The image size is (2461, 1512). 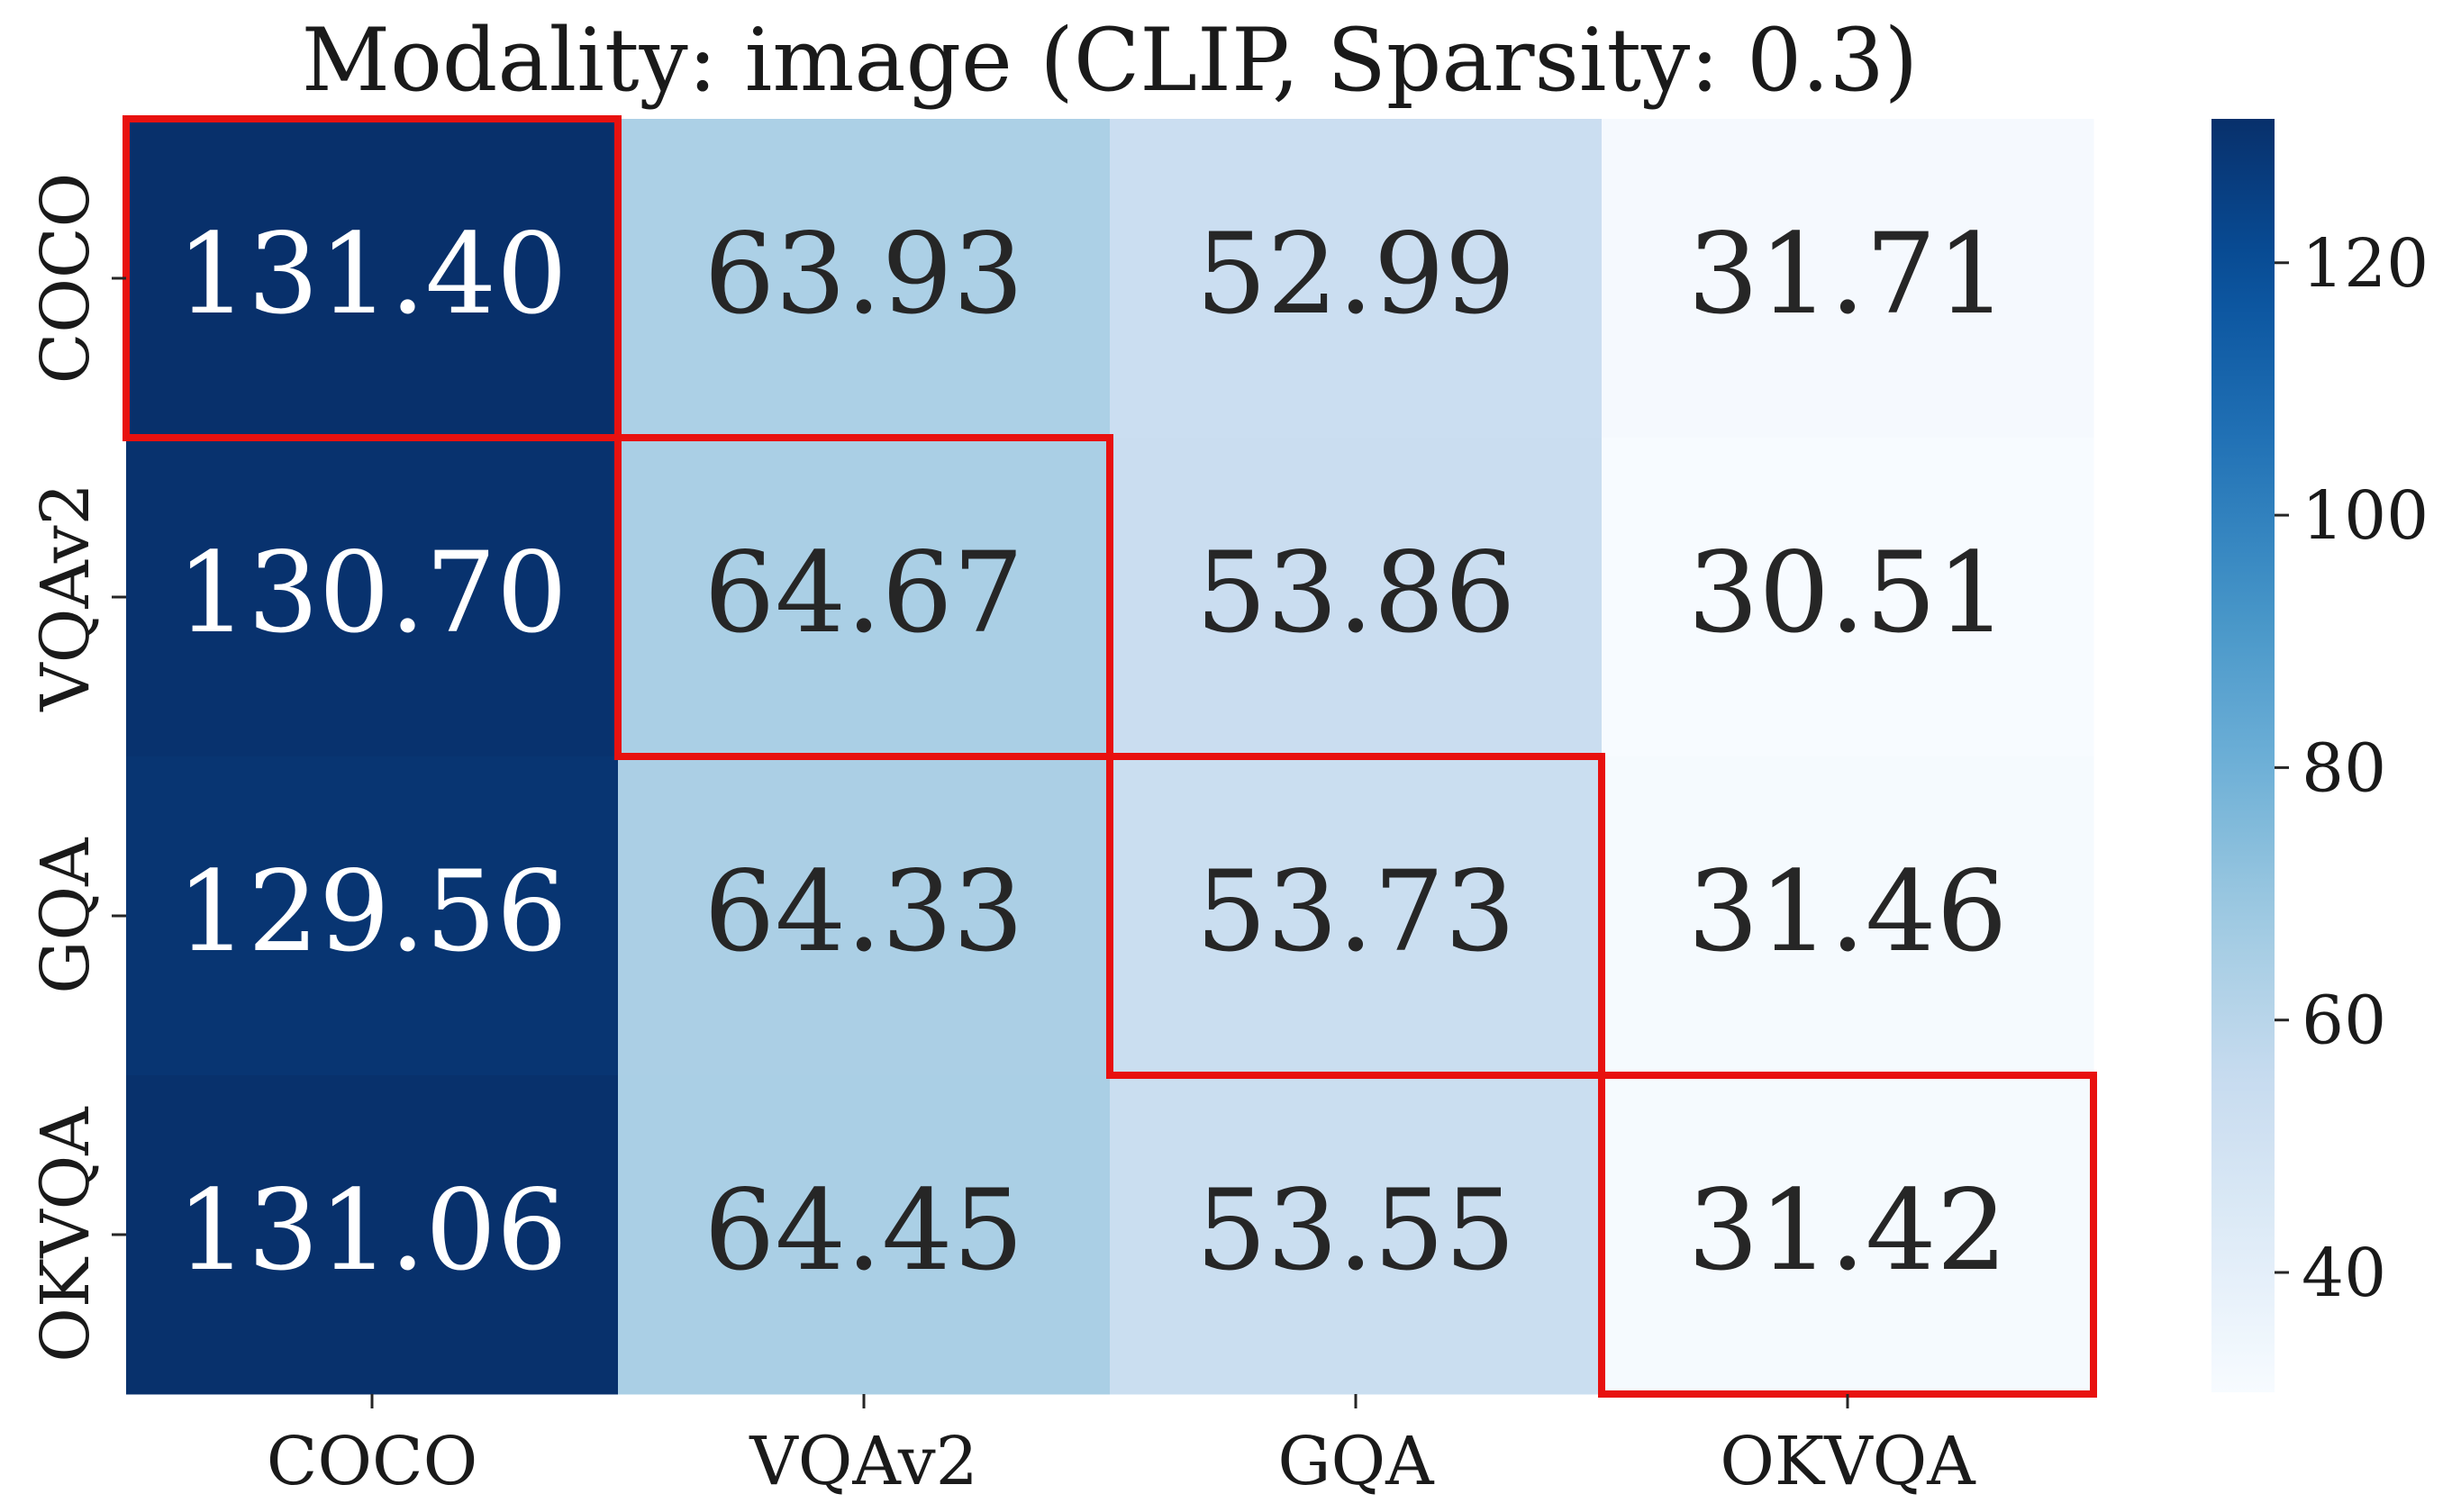 I want to click on heatmap-cell-vqav2-okvqa, so click(x=1848, y=597).